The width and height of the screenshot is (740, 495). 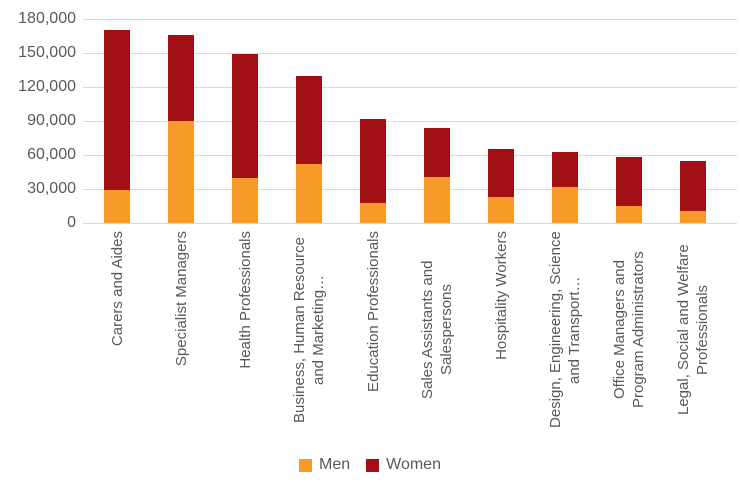 What do you see at coordinates (117, 289) in the screenshot?
I see `x-axis-category-label: Carers and Aides` at bounding box center [117, 289].